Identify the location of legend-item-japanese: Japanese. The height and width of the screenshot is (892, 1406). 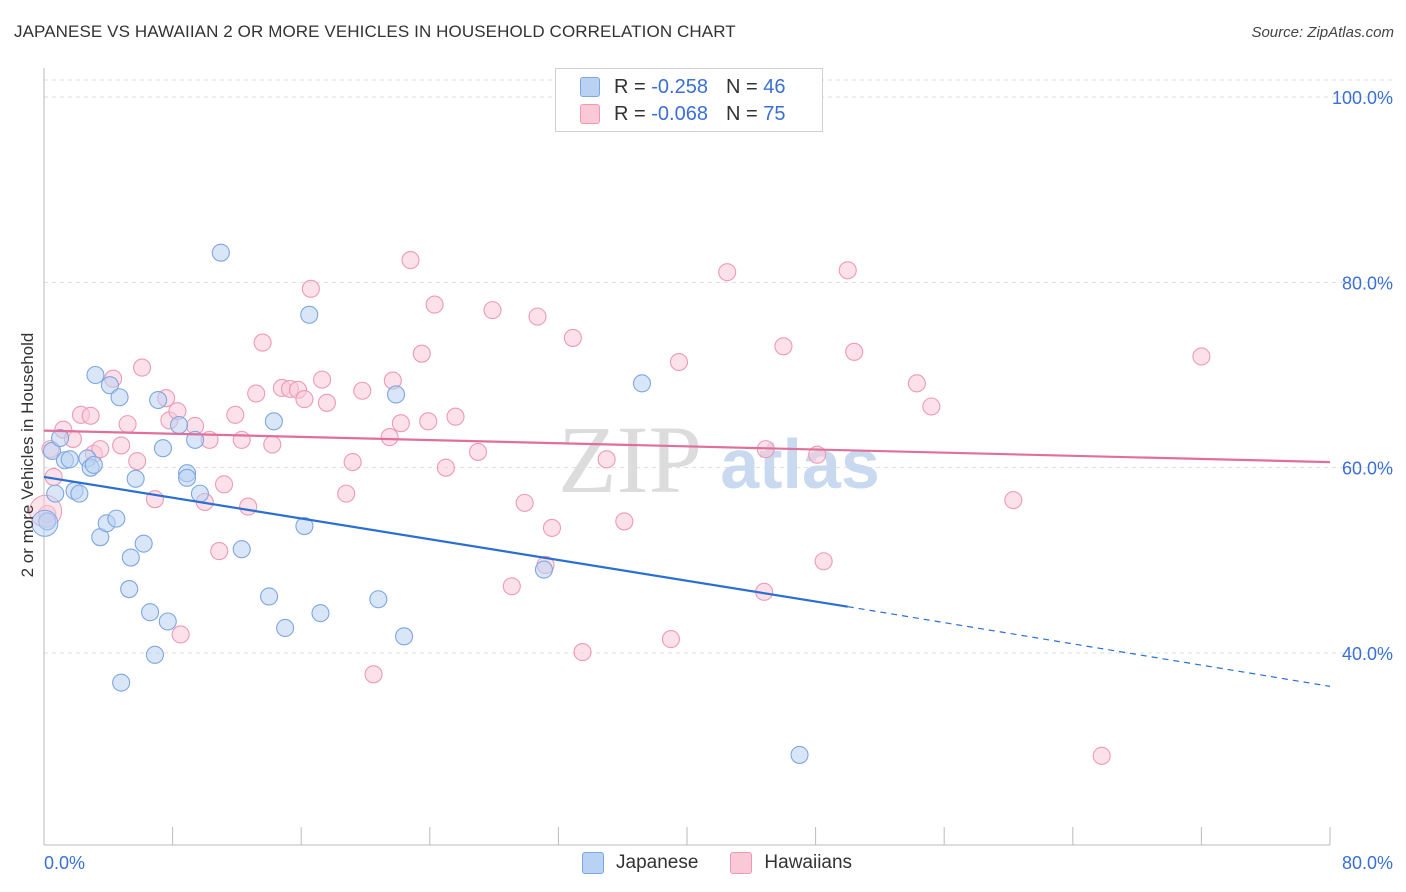
(640, 863).